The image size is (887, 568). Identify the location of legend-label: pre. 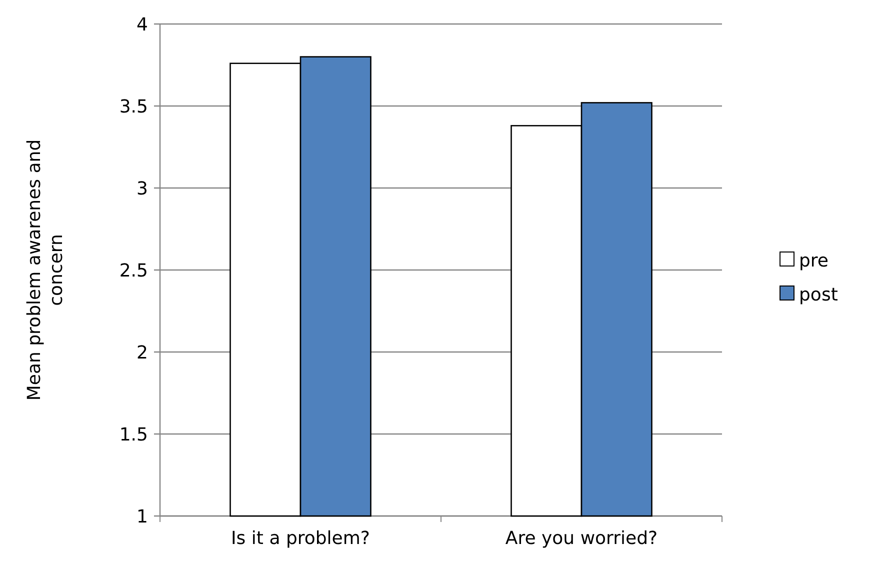
(814, 261).